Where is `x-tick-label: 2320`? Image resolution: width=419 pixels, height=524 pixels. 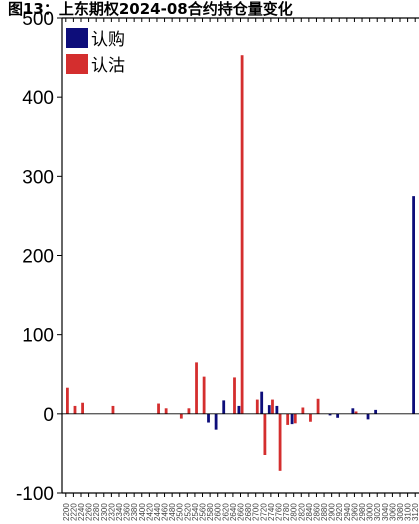 x-tick-label: 2320 is located at coordinates (111, 512).